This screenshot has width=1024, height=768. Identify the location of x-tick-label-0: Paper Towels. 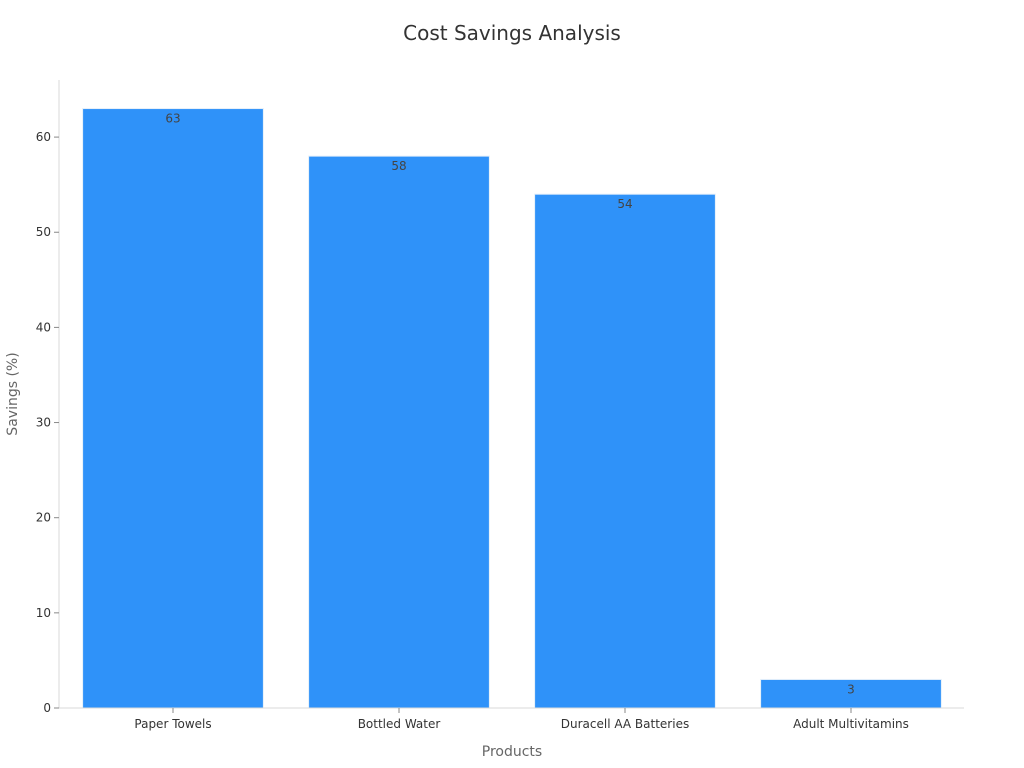
(172, 724).